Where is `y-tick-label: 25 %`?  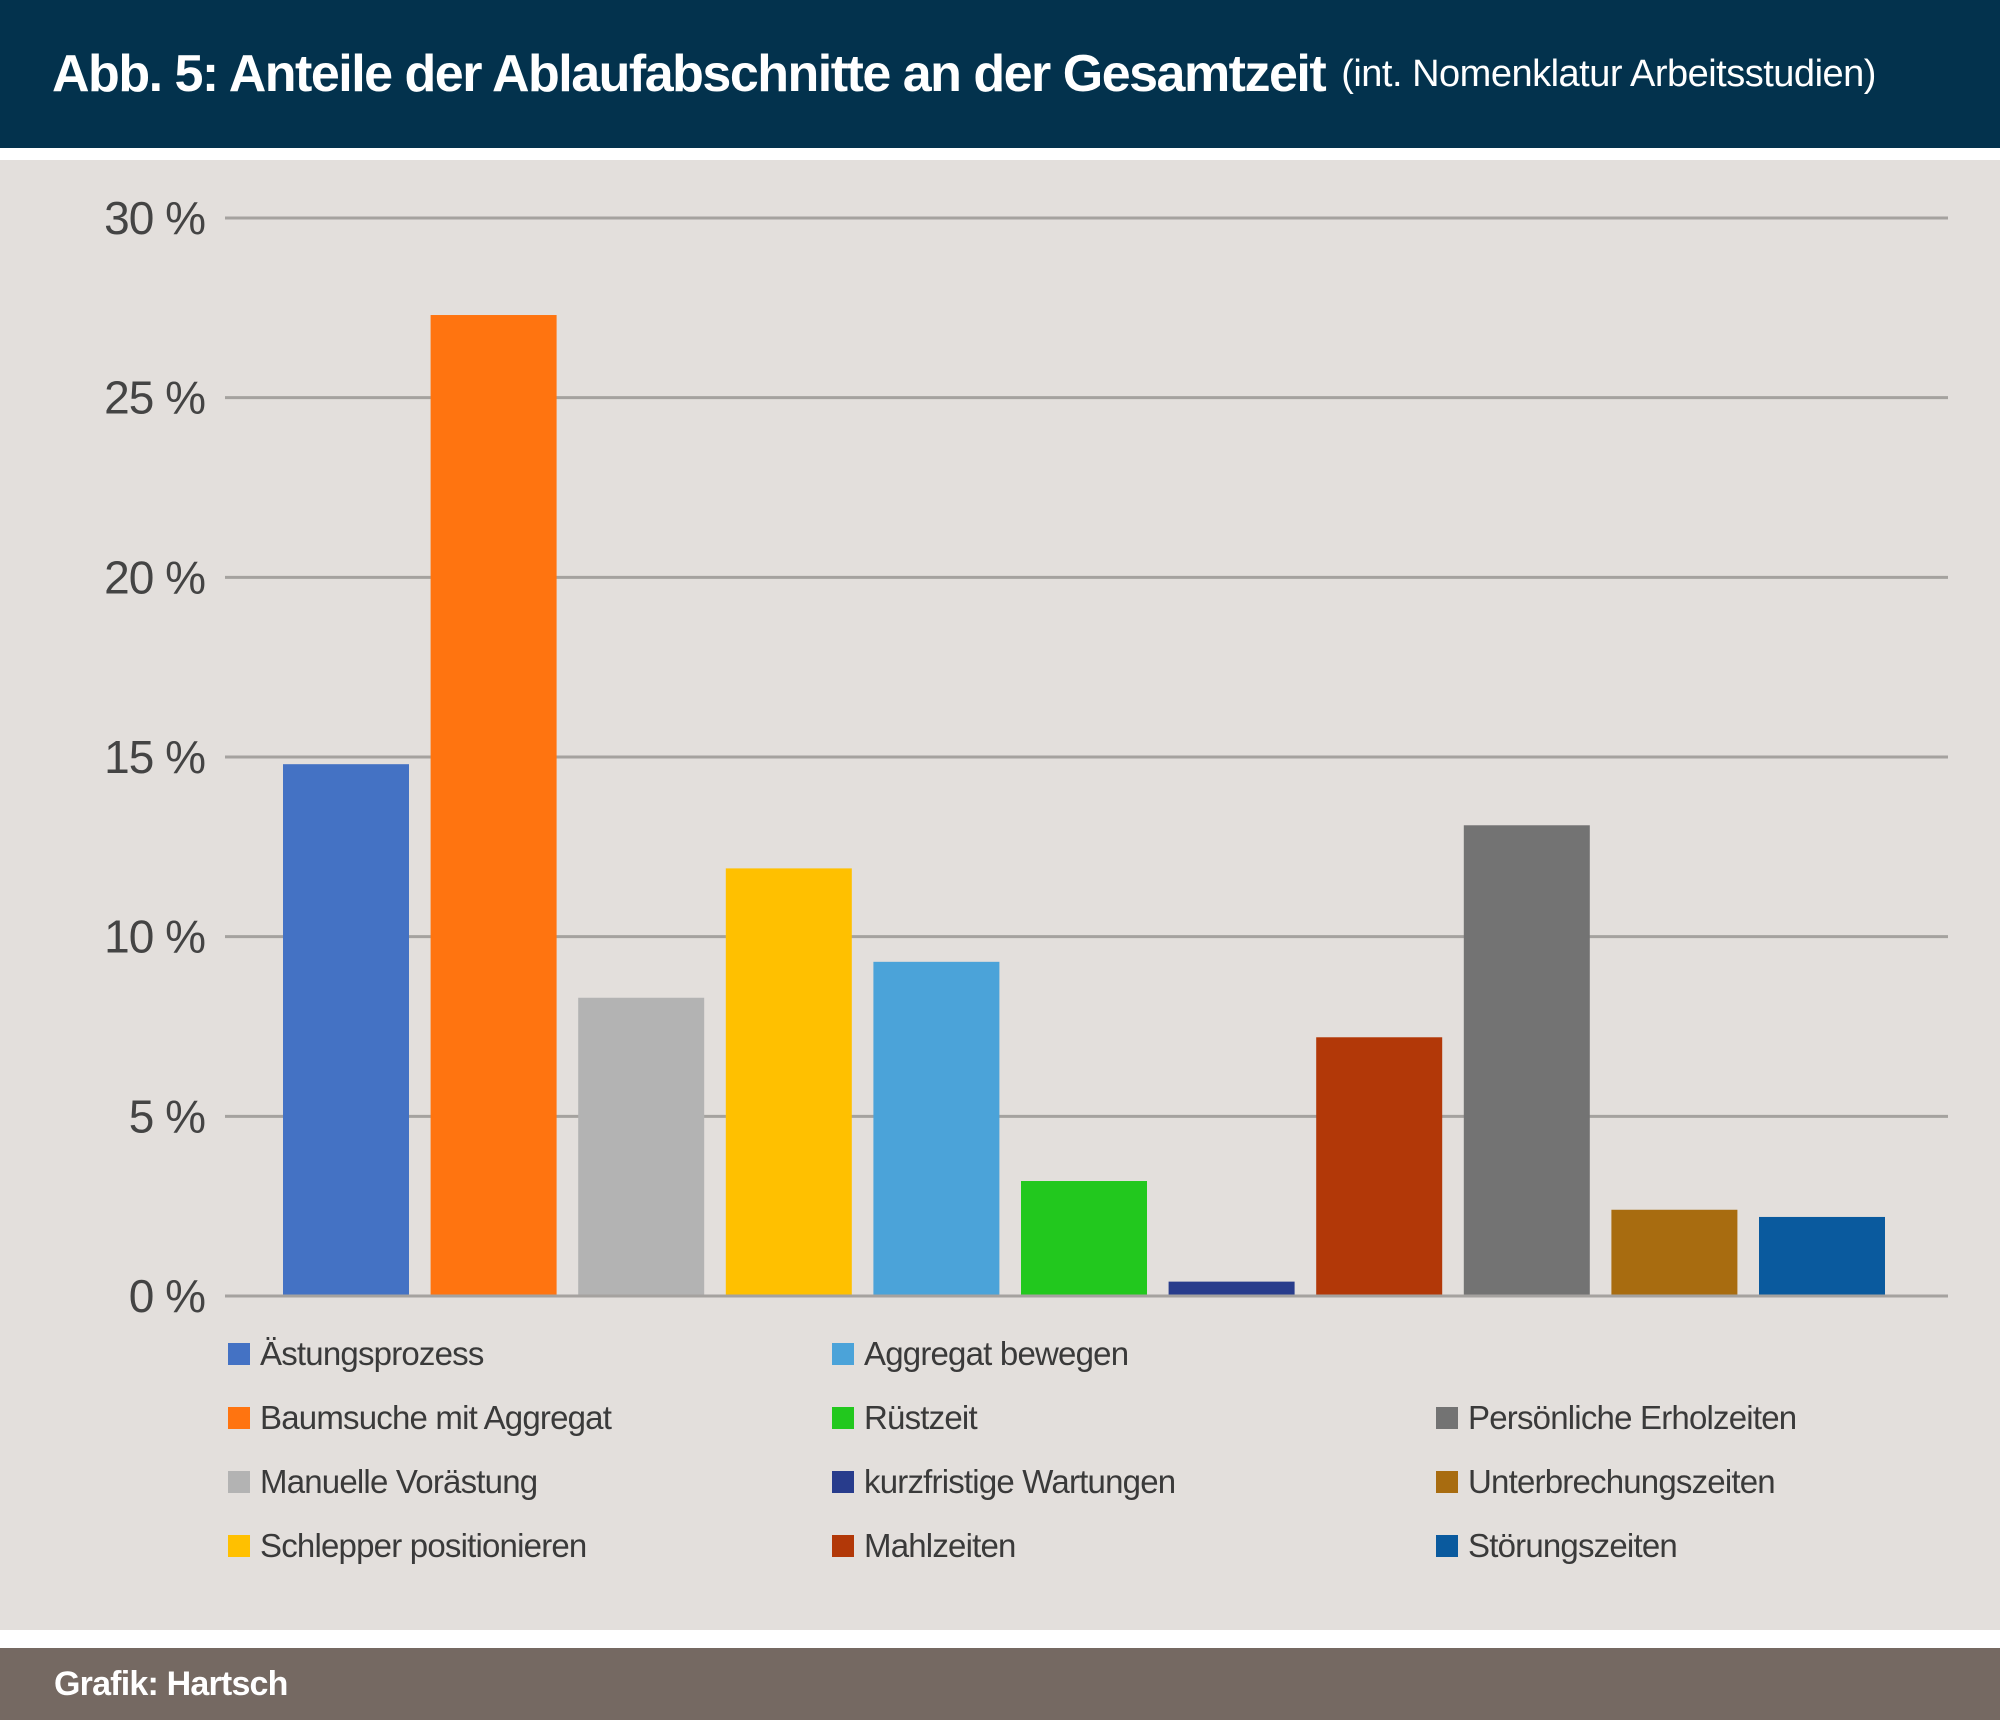 y-tick-label: 25 % is located at coordinates (154, 398).